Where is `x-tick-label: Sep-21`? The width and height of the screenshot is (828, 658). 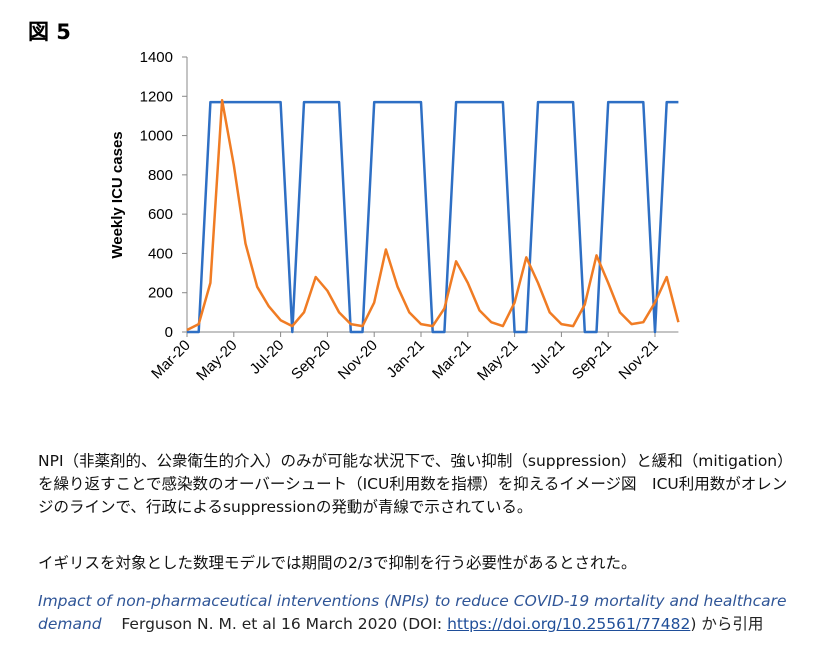 x-tick-label: Sep-21 is located at coordinates (592, 360).